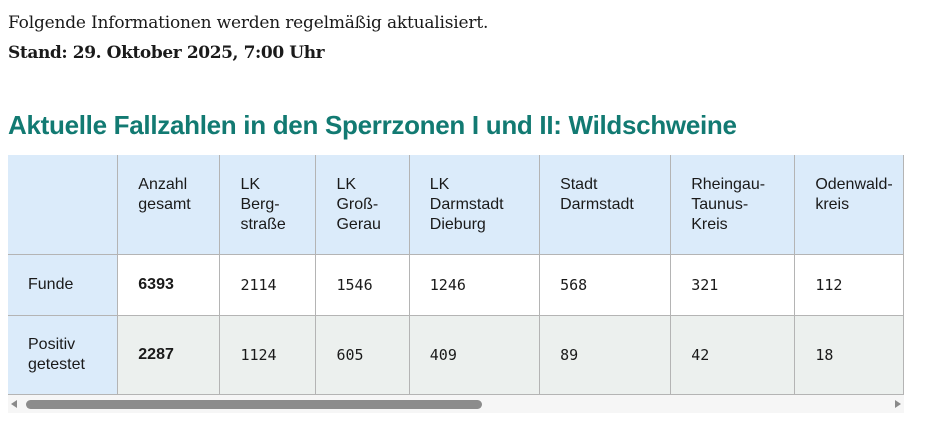  Describe the element at coordinates (169, 284) in the screenshot. I see `cell-funde-gesamt: 6393` at that location.